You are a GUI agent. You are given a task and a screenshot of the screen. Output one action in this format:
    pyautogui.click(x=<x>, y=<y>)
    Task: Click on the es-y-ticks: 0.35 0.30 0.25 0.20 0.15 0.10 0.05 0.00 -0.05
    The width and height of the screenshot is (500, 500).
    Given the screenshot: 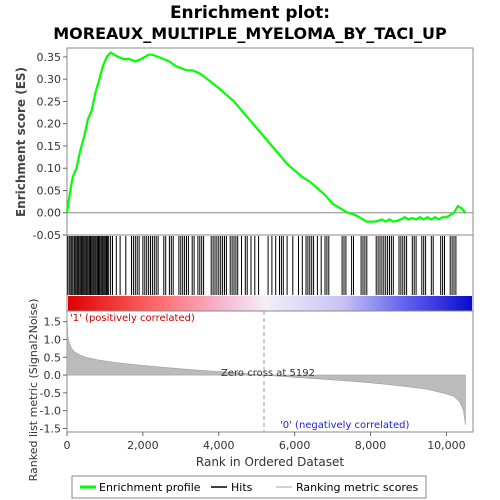 What is the action you would take?
    pyautogui.click(x=50, y=146)
    